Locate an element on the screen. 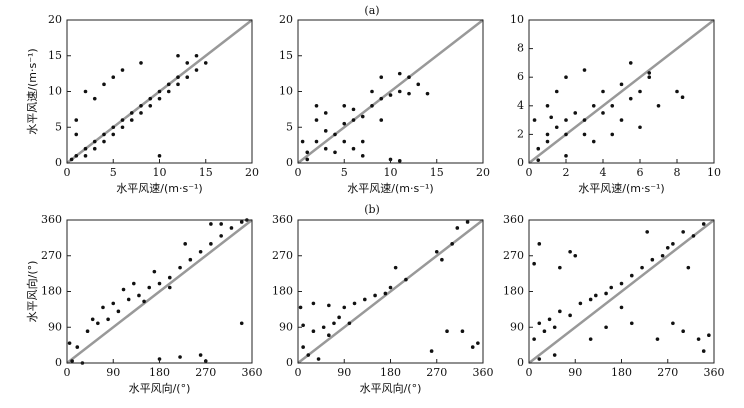 The width and height of the screenshot is (744, 408). x-axis-label: 水平风向/(°) is located at coordinates (160, 388).